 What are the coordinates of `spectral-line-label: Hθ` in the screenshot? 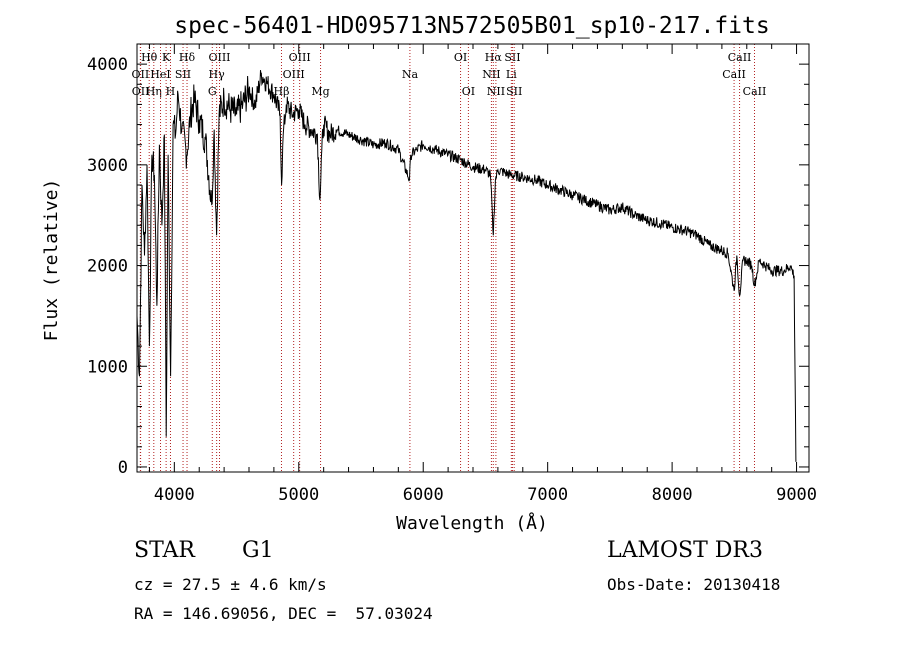 It's located at (149, 57).